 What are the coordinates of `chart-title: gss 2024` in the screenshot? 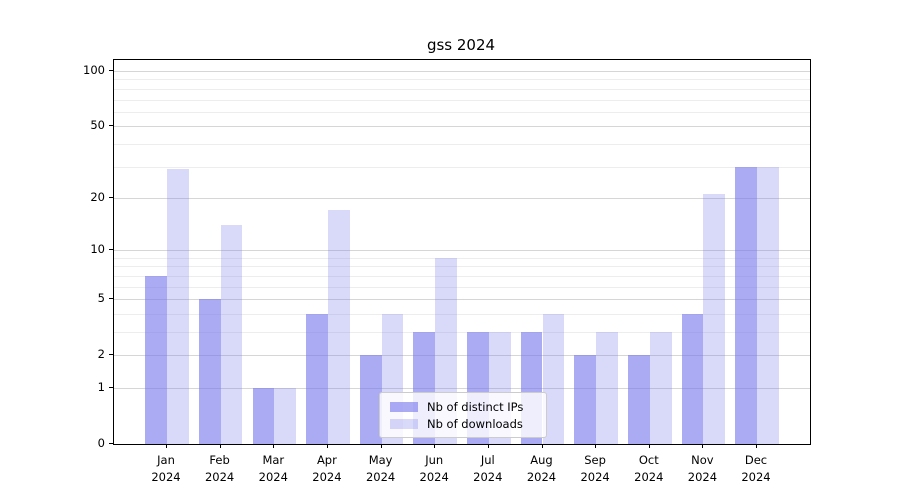 It's located at (461, 45).